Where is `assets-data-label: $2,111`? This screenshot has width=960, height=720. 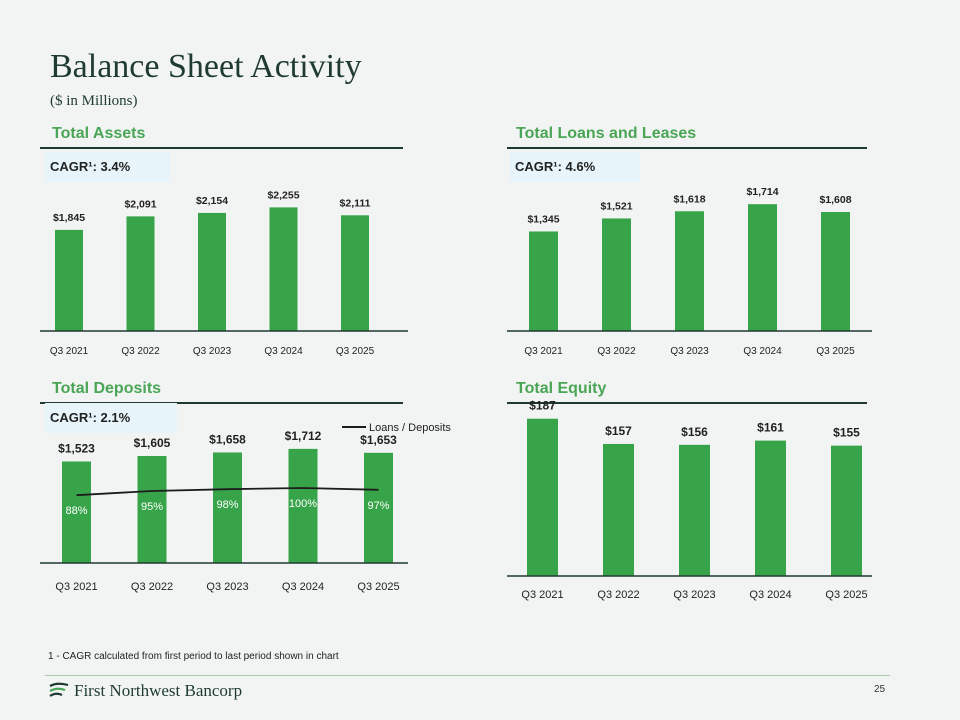
assets-data-label: $2,111 is located at coordinates (355, 203).